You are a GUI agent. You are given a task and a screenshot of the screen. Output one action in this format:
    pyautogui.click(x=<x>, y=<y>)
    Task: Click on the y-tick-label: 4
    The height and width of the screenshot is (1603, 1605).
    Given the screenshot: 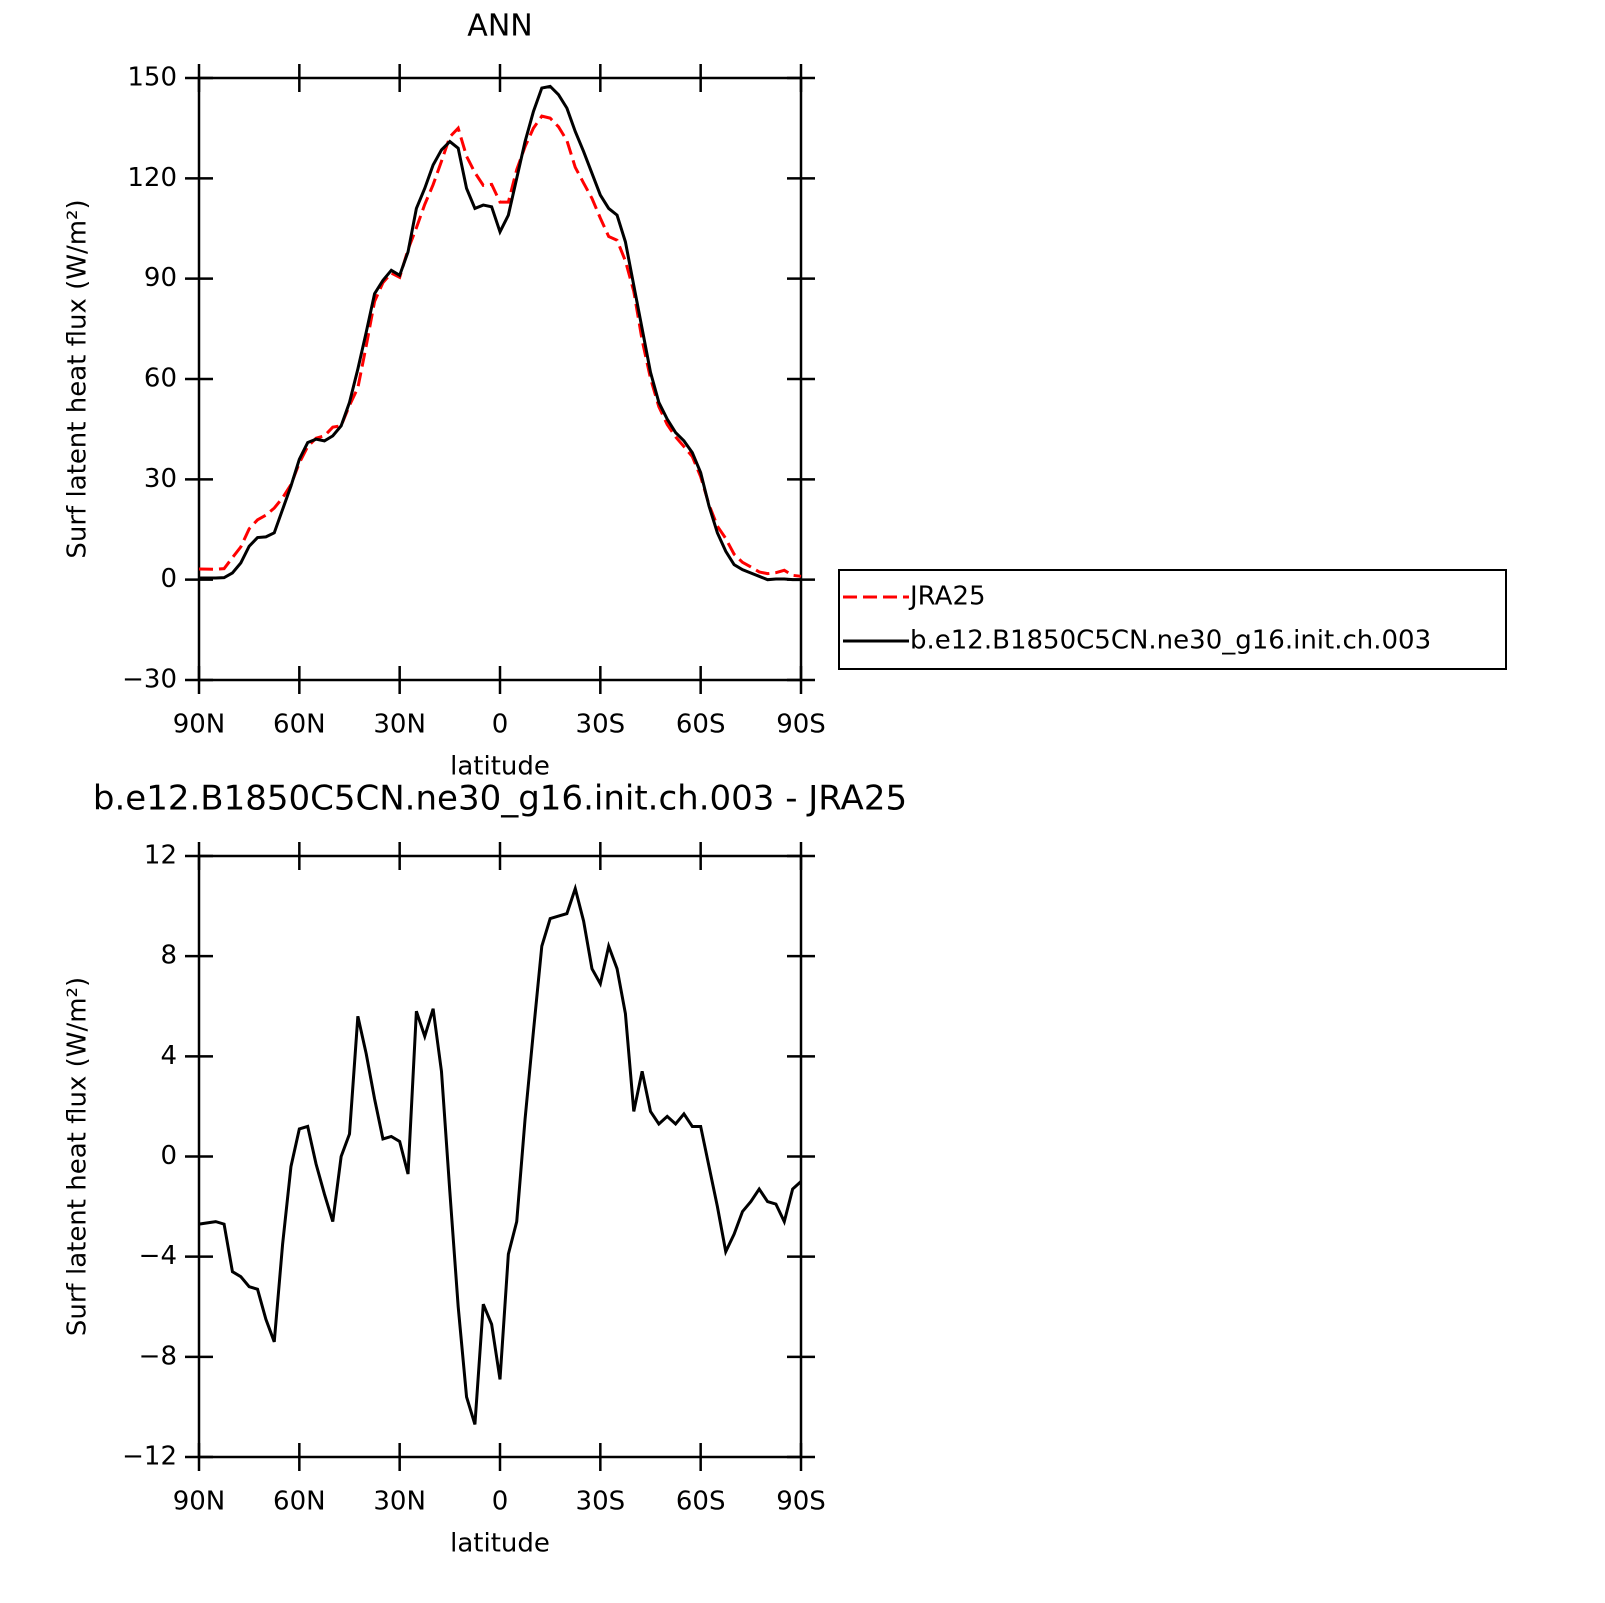 What is the action you would take?
    pyautogui.click(x=168, y=1056)
    